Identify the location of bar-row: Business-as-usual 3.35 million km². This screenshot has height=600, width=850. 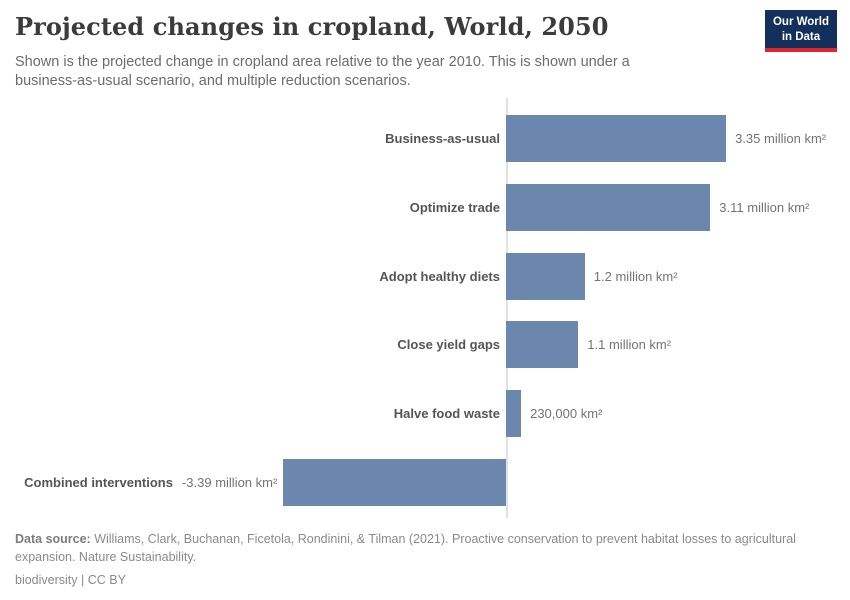
(425, 138).